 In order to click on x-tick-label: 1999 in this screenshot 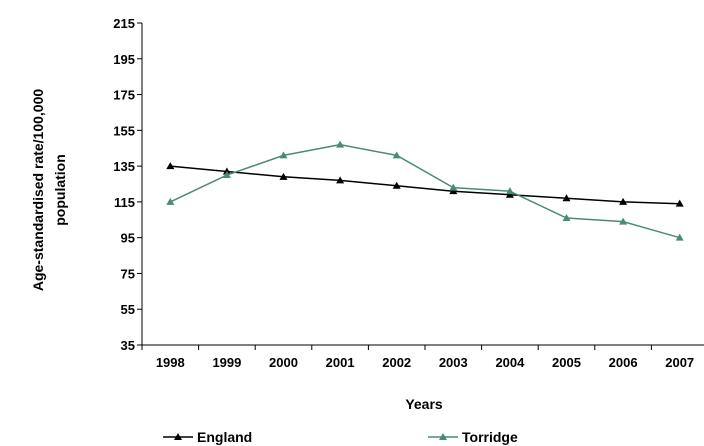, I will do `click(226, 362)`.